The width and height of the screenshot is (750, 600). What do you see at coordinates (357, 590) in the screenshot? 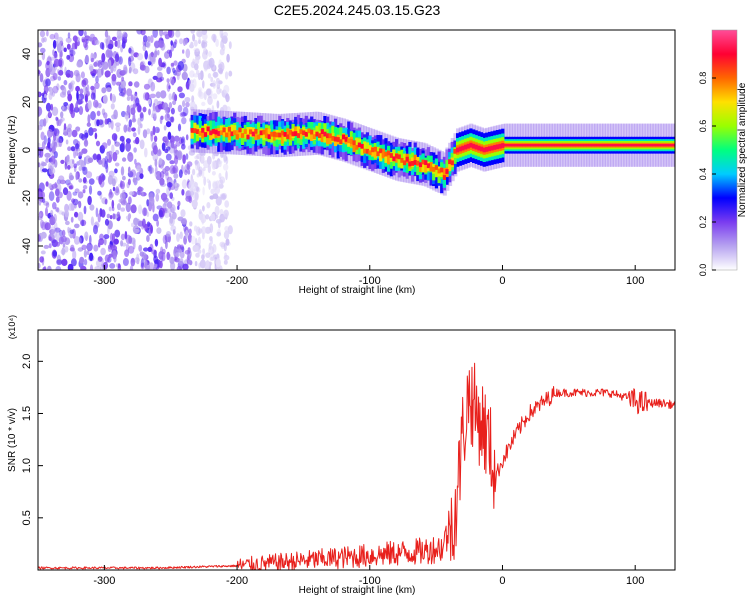
I see `snr-x-label: Height of straight line (km)` at bounding box center [357, 590].